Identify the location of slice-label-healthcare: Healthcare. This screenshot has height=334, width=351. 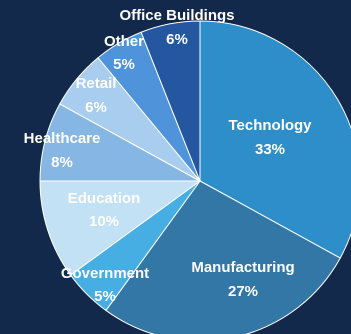
(62, 138).